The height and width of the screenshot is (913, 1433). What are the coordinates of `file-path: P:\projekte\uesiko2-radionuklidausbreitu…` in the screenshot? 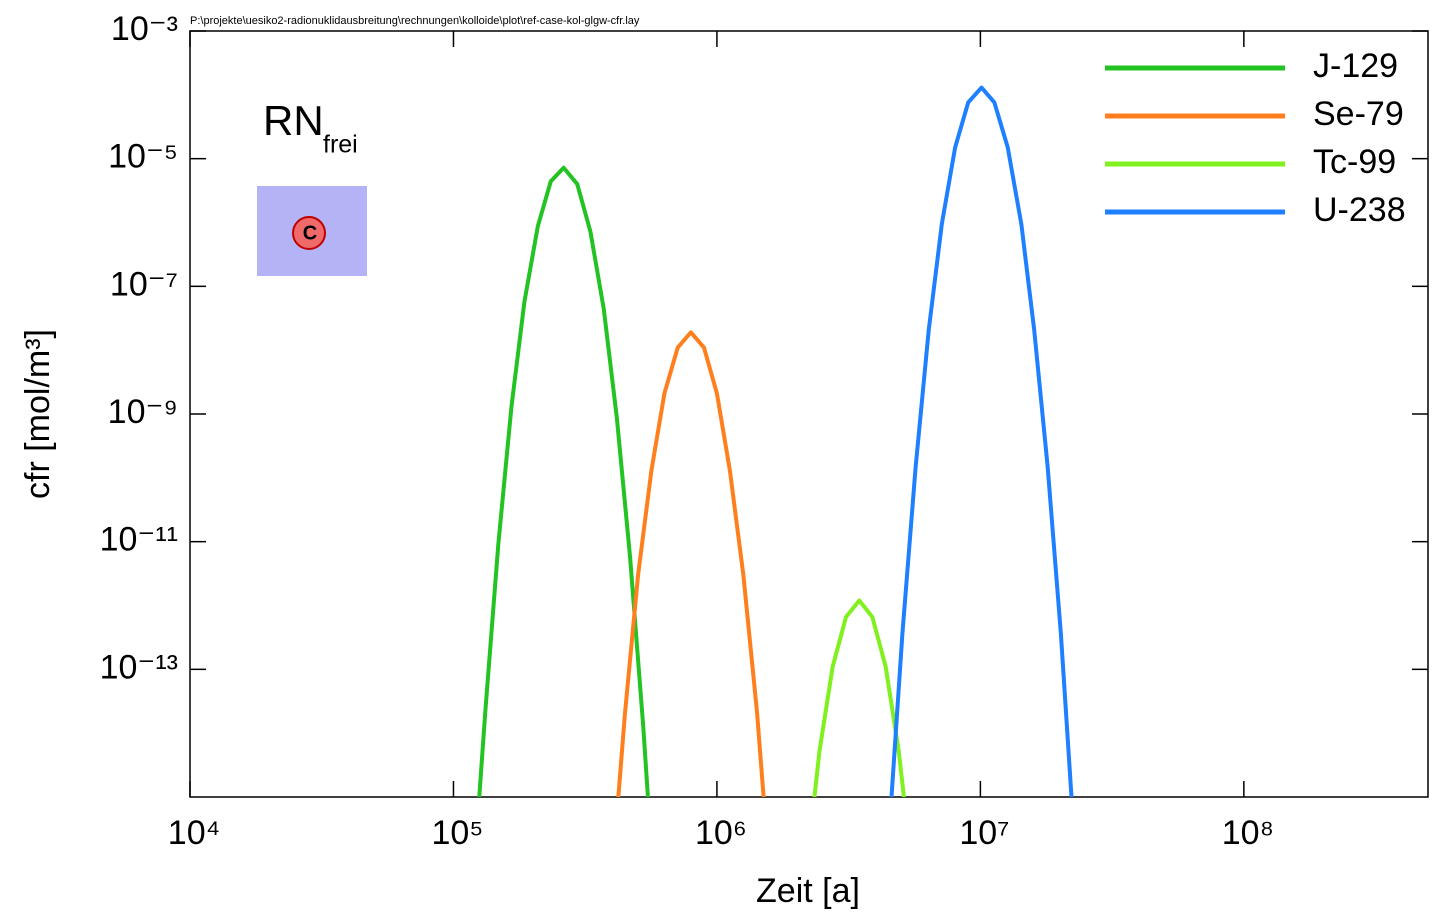 It's located at (415, 21).